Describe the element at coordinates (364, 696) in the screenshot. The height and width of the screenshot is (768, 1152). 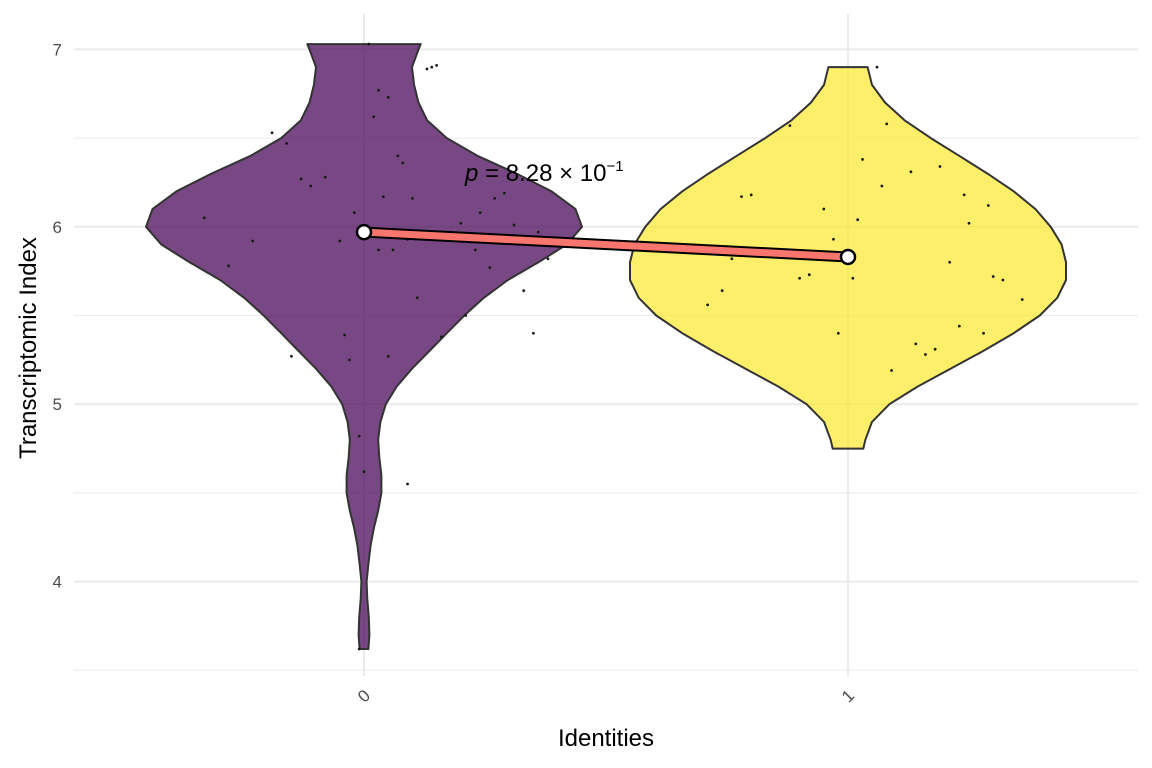
I see `x-tick-label: 0` at that location.